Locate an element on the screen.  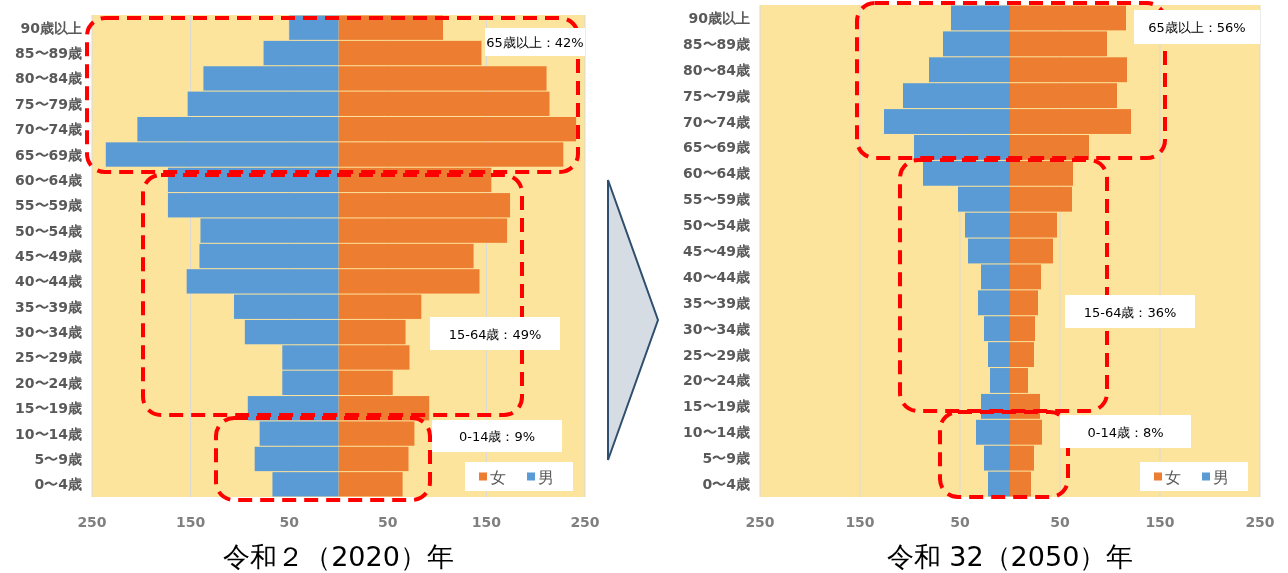
x-axis-title: 令和 32（2050）年 is located at coordinates (1010, 556).